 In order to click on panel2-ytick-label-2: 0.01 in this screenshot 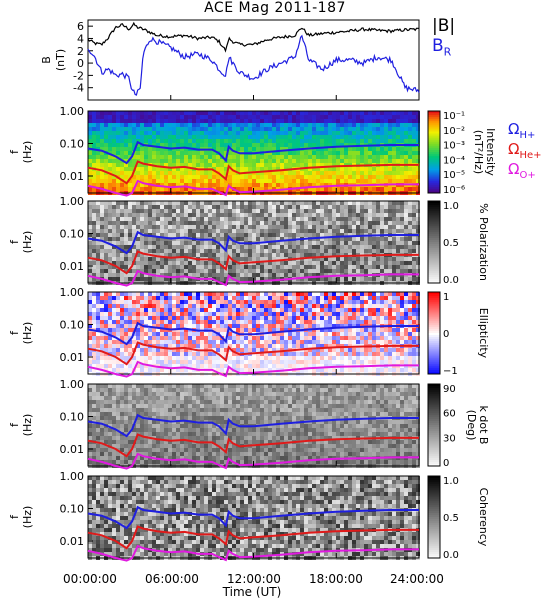, I will do `click(72, 266)`.